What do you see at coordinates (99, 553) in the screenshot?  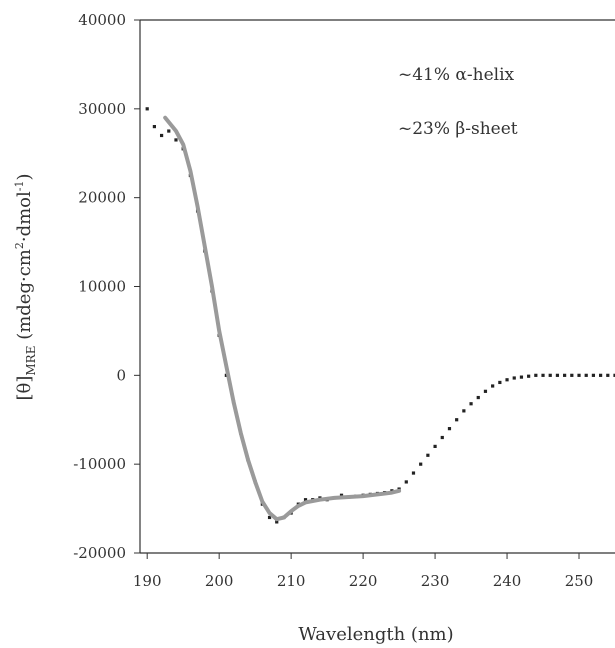 I see `y-tick-label: -20000` at bounding box center [99, 553].